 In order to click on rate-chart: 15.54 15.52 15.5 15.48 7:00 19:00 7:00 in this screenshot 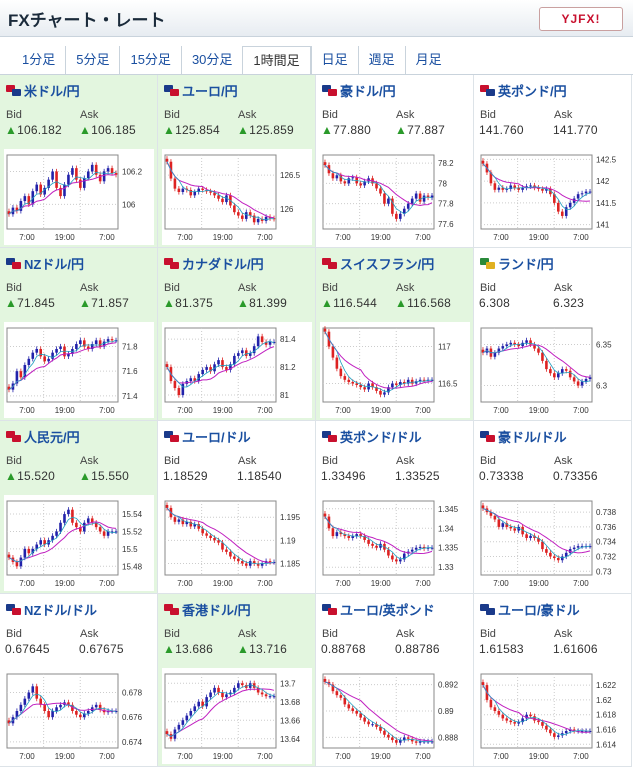, I will do `click(79, 543)`.